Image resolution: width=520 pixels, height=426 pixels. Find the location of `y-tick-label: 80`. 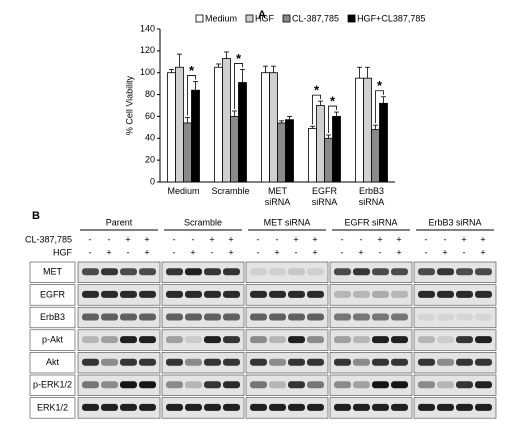

y-tick-label: 80 is located at coordinates (150, 94).